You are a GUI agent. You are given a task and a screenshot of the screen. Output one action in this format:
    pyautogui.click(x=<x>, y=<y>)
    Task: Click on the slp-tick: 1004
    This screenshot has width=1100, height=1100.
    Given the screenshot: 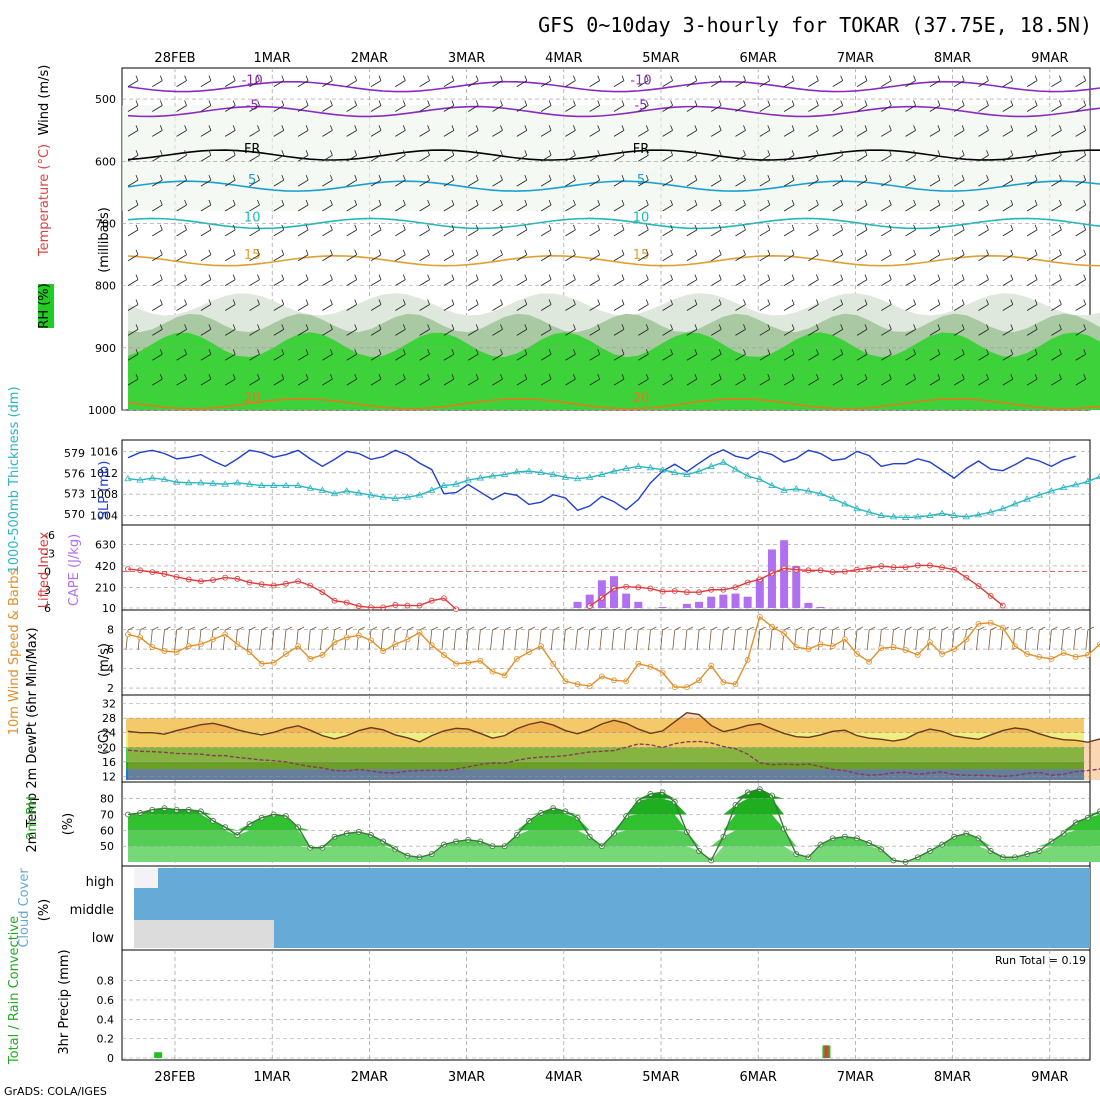 What is the action you would take?
    pyautogui.click(x=104, y=516)
    